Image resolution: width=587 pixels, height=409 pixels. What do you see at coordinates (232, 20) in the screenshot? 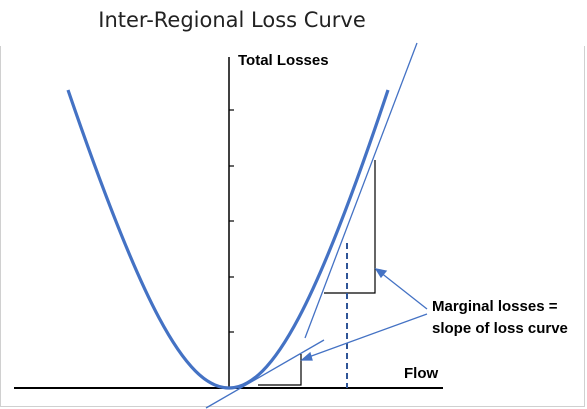
I see `chart-title: Inter-Regional Loss Curve` at bounding box center [232, 20].